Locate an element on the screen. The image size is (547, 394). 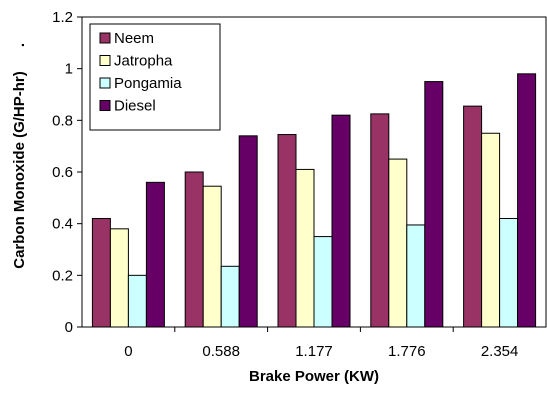
y-tick-label: 0.2 is located at coordinates (62, 275).